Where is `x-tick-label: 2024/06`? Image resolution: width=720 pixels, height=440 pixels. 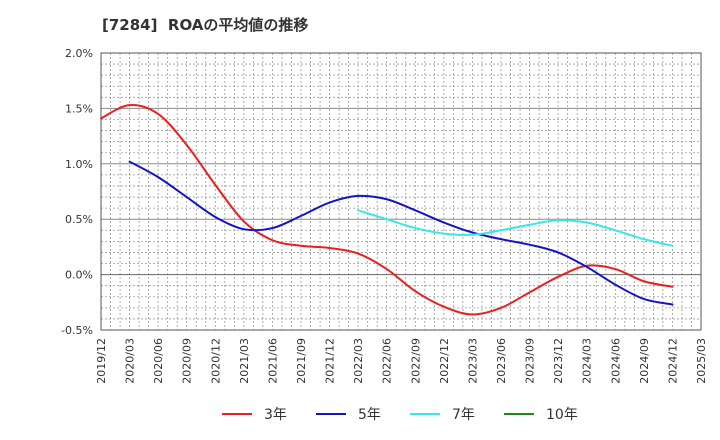 x-tick-label: 2024/06 is located at coordinates (615, 361).